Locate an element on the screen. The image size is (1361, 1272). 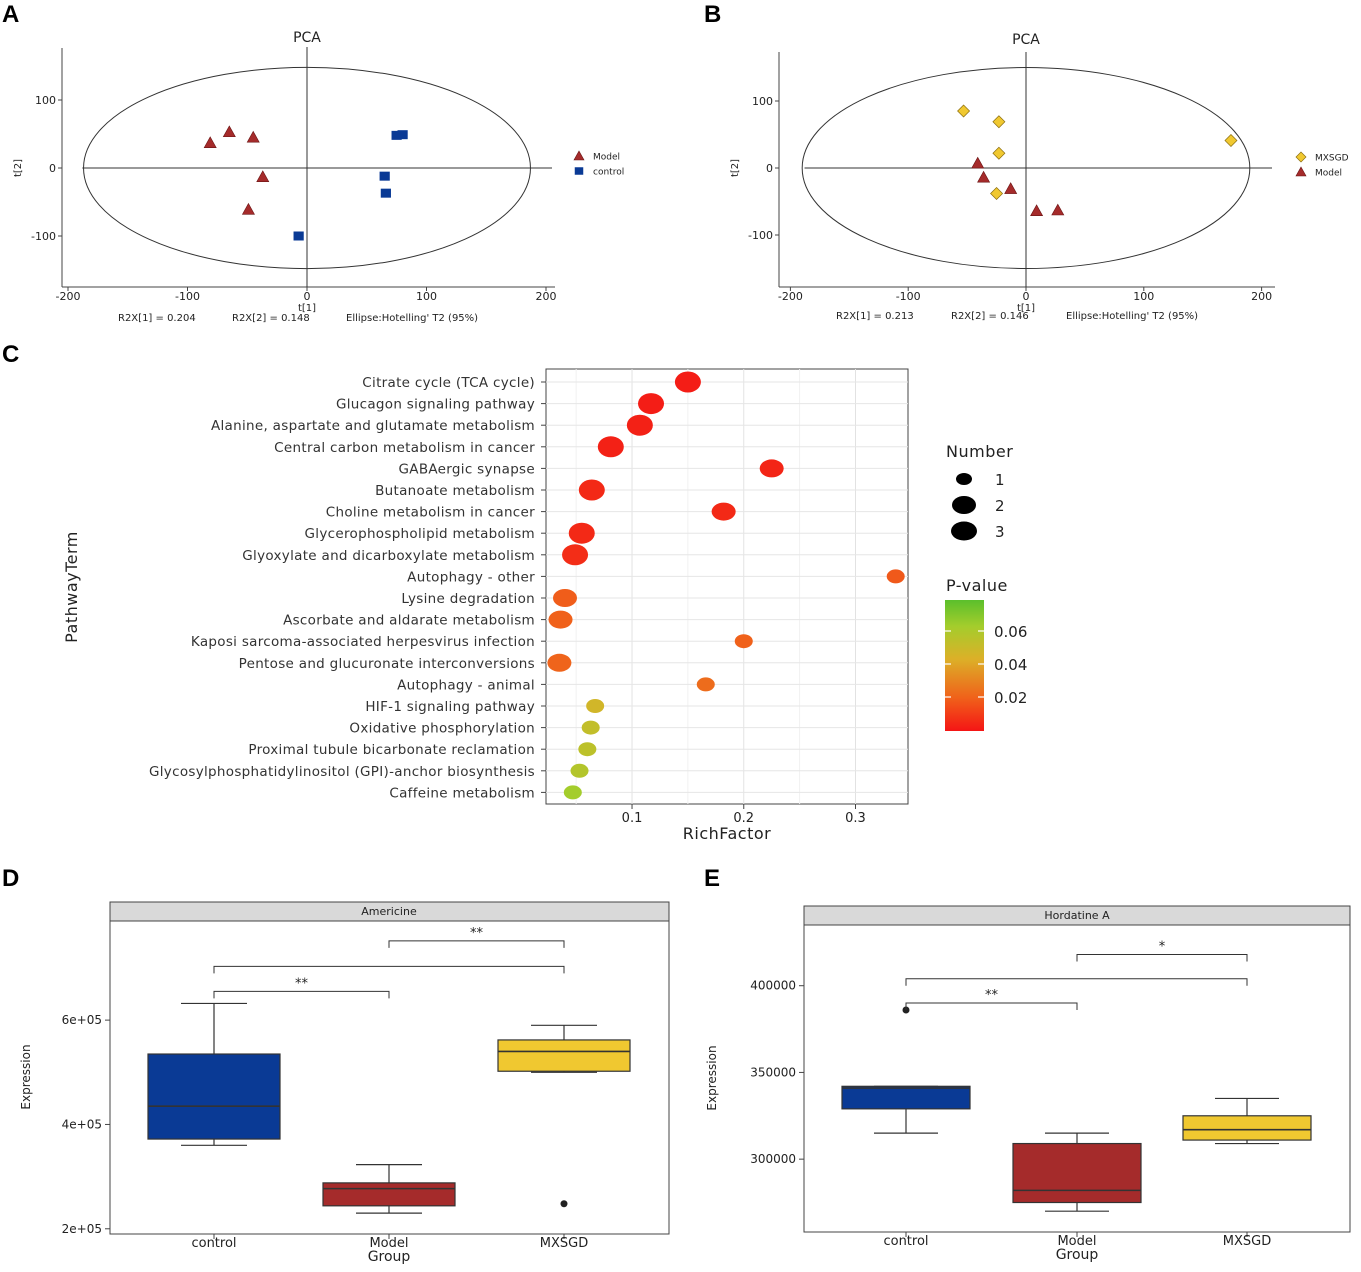
panel-letter-d: D is located at coordinates (10, 878).